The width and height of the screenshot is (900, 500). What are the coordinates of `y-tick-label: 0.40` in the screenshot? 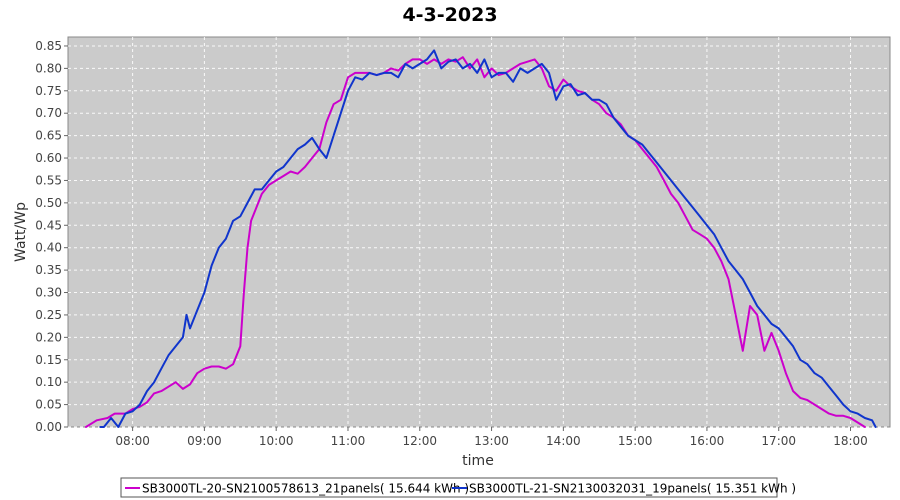 It's located at (48, 248).